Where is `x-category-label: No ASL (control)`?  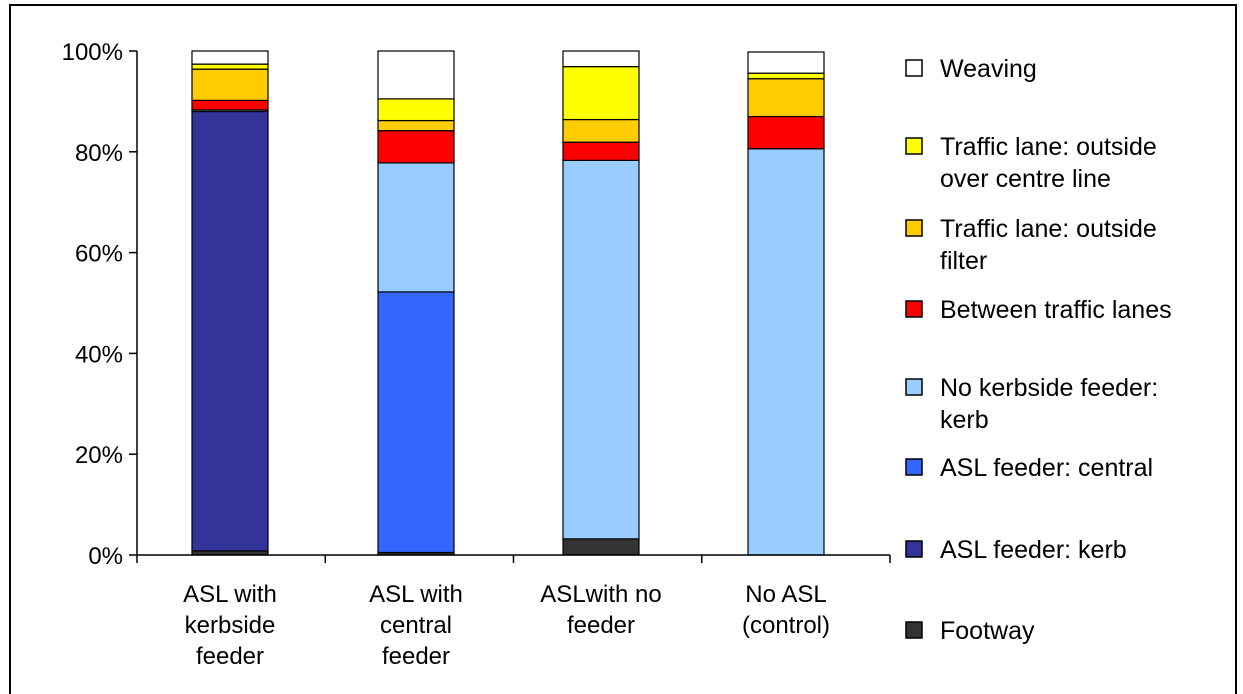 x-category-label: No ASL (control) is located at coordinates (786, 610).